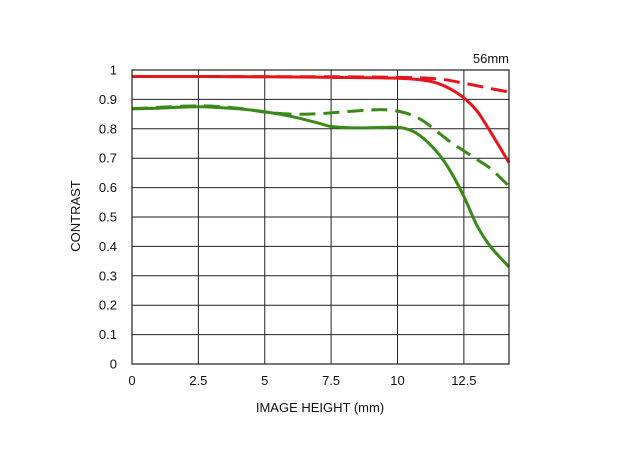  I want to click on x-tick-label: 5, so click(264, 380).